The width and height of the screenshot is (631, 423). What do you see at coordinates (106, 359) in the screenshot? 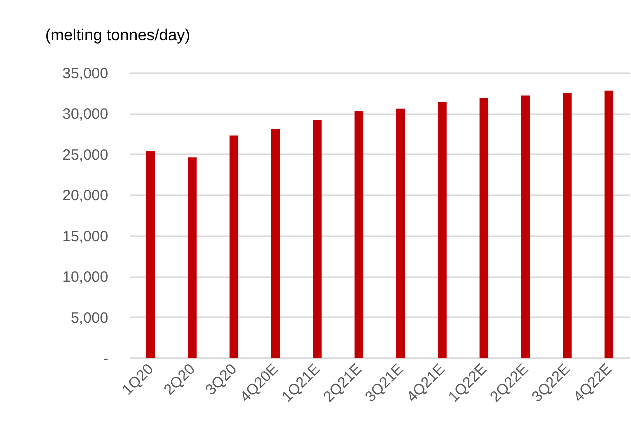
I see `y-tick-label: -` at bounding box center [106, 359].